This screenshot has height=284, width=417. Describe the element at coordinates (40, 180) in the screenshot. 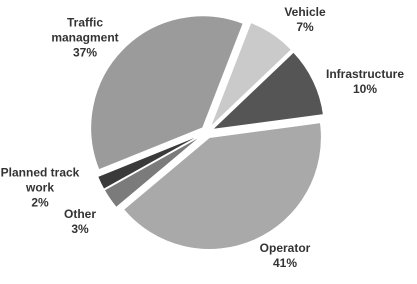

I see `category-label: Planned track work` at that location.